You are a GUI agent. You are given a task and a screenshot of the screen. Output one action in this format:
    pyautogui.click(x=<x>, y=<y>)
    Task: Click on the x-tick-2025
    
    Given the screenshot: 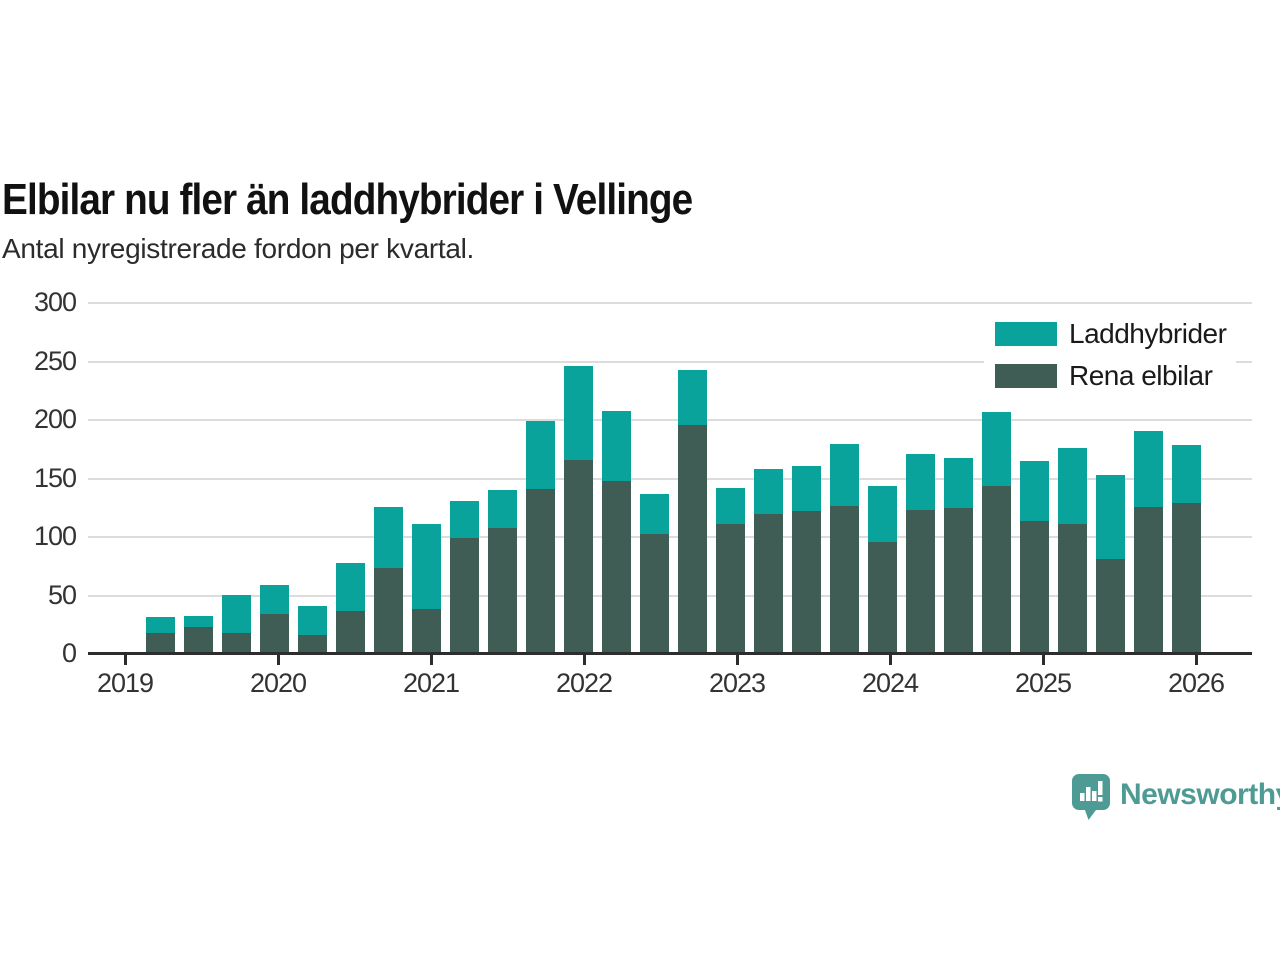 What is the action you would take?
    pyautogui.click(x=1043, y=660)
    